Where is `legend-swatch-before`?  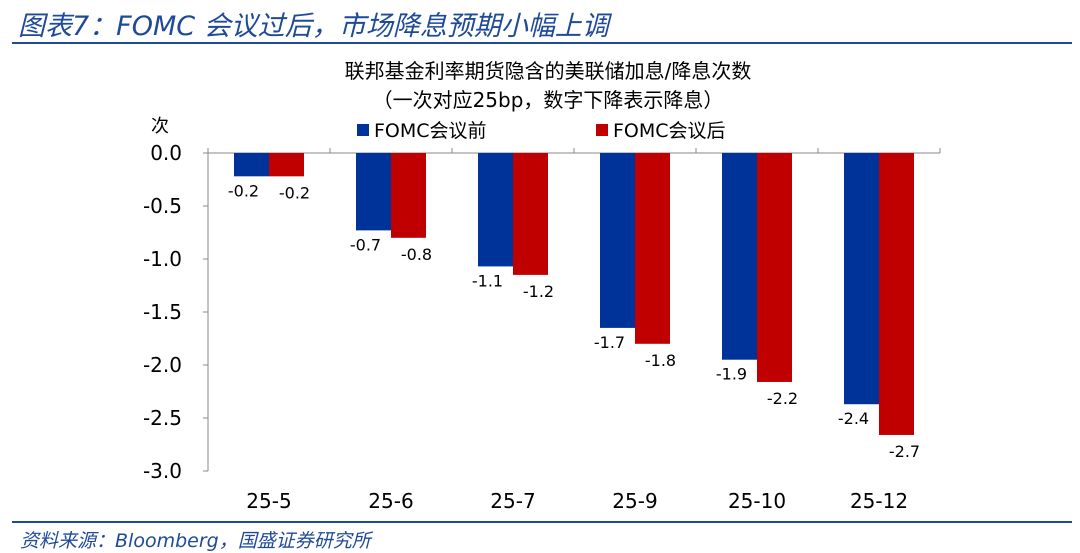
legend-swatch-before is located at coordinates (363, 130).